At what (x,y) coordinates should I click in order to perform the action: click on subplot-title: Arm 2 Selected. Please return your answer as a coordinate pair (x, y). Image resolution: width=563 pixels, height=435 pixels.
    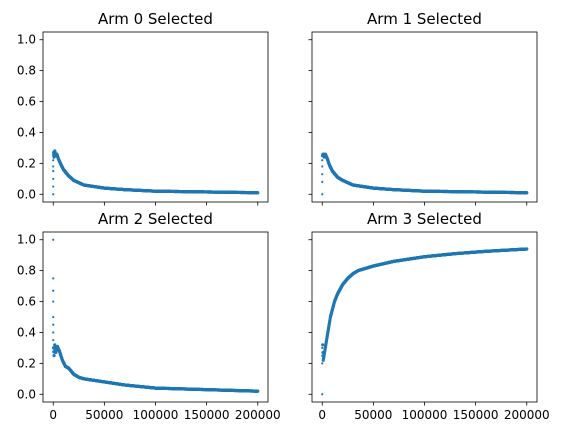
    Looking at the image, I should click on (155, 219).